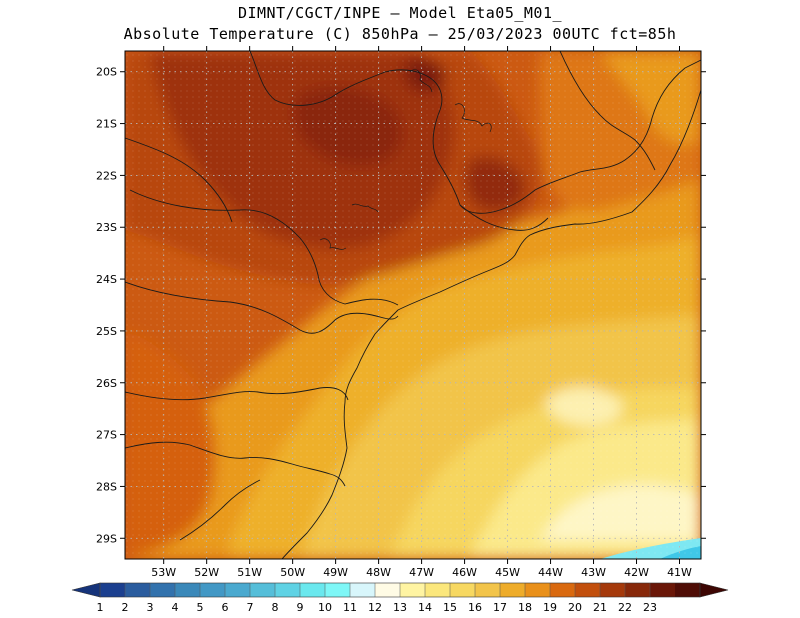 This screenshot has height=618, width=800. Describe the element at coordinates (473, 118) in the screenshot. I see `lake-furnas` at that location.